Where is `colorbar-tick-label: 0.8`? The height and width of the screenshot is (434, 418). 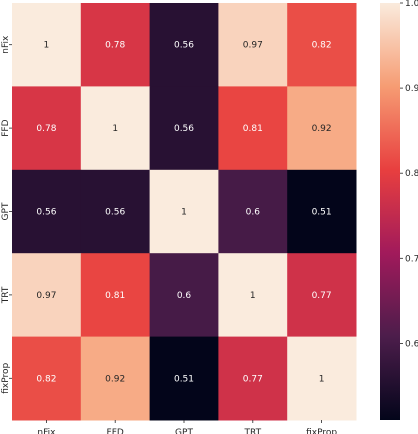
colorbar-tick-label: 0.8 is located at coordinates (411, 174).